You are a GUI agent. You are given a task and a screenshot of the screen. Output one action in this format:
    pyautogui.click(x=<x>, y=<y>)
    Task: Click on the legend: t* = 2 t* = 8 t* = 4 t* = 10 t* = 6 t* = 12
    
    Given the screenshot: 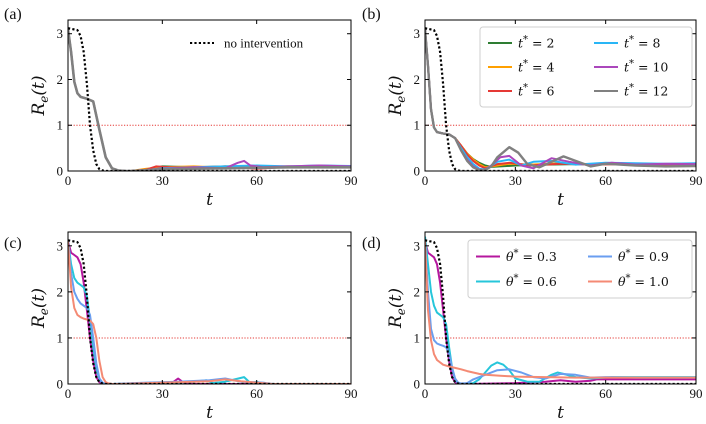 What is the action you would take?
    pyautogui.click(x=586, y=67)
    